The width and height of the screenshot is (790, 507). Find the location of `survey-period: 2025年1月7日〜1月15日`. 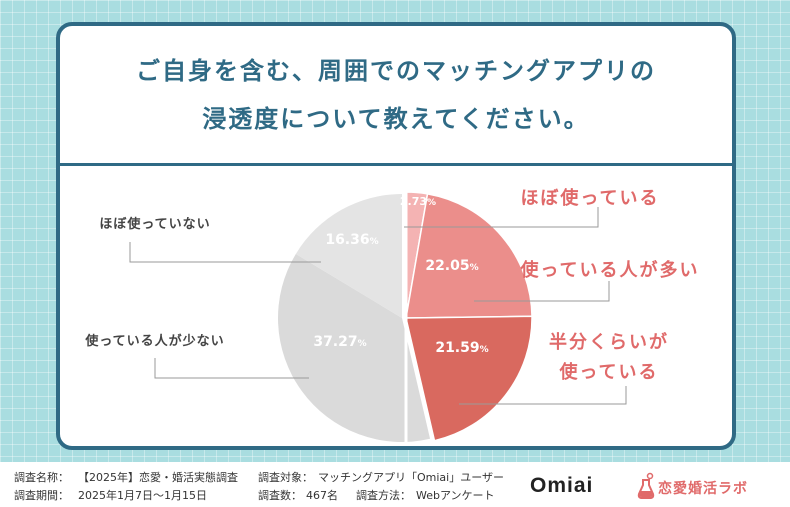

survey-period: 2025年1月7日〜1月15日 is located at coordinates (142, 495).